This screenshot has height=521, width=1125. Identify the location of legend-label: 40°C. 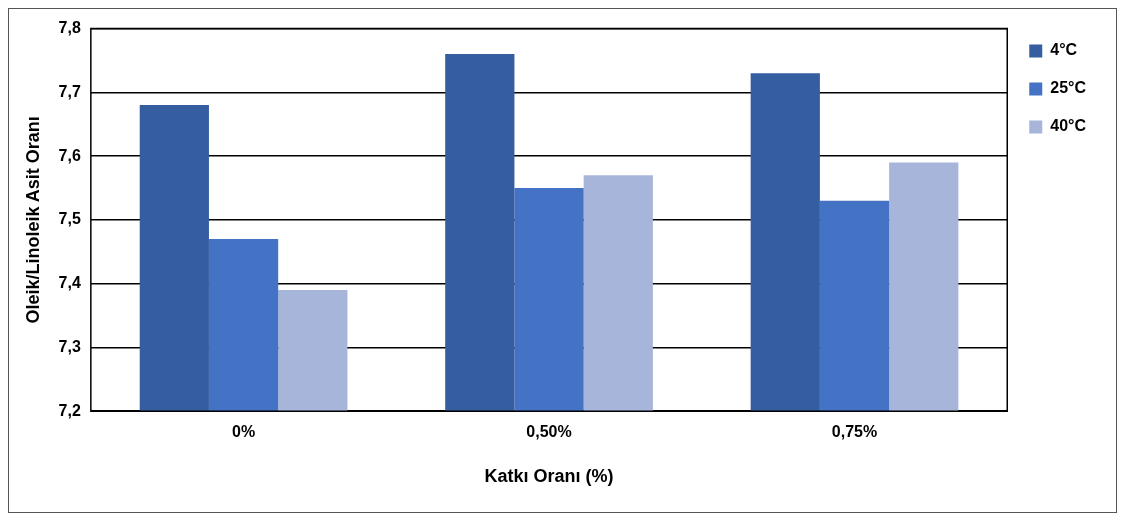
(1068, 126).